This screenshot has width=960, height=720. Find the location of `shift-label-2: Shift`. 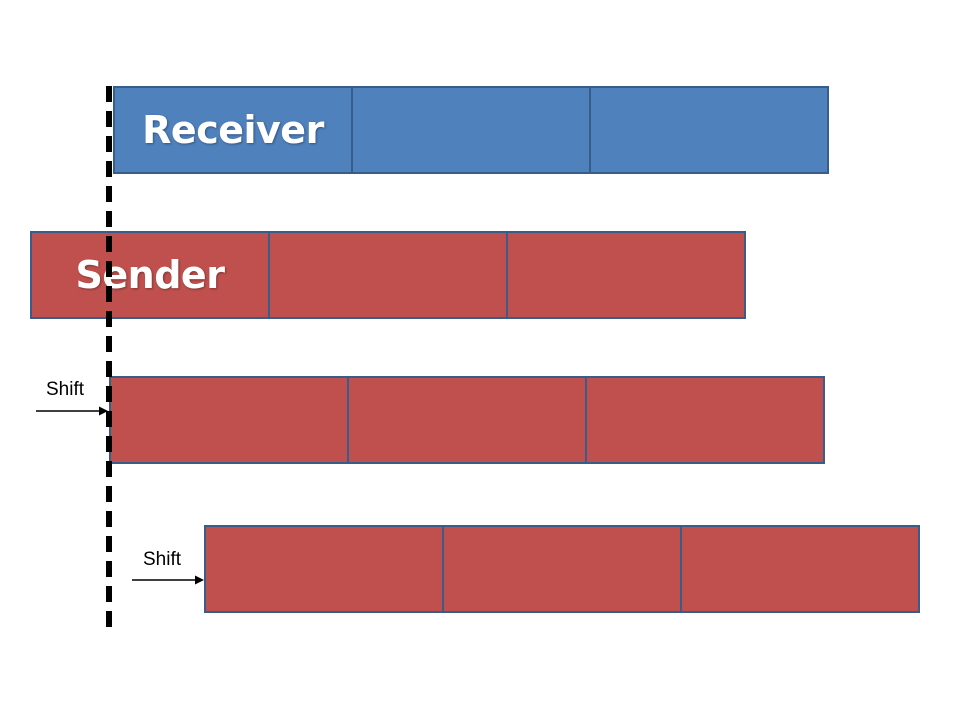

shift-label-2: Shift is located at coordinates (162, 559).